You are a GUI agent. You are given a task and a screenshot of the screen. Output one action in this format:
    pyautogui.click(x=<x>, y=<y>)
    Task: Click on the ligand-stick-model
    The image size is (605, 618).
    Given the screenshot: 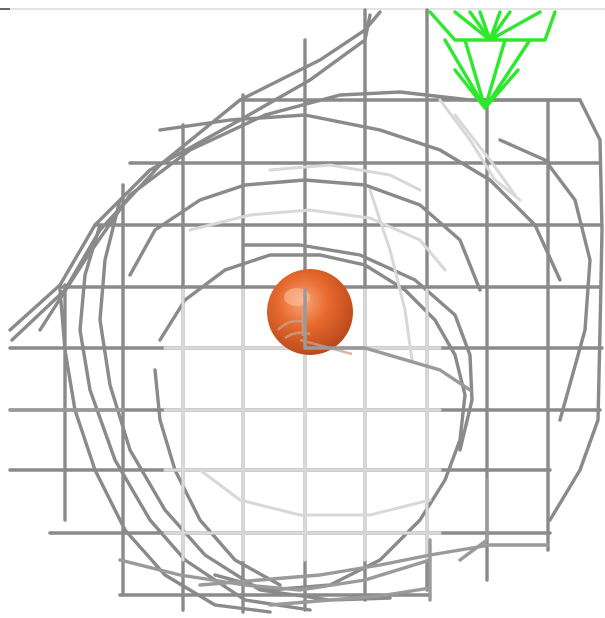 What is the action you would take?
    pyautogui.click(x=492, y=60)
    